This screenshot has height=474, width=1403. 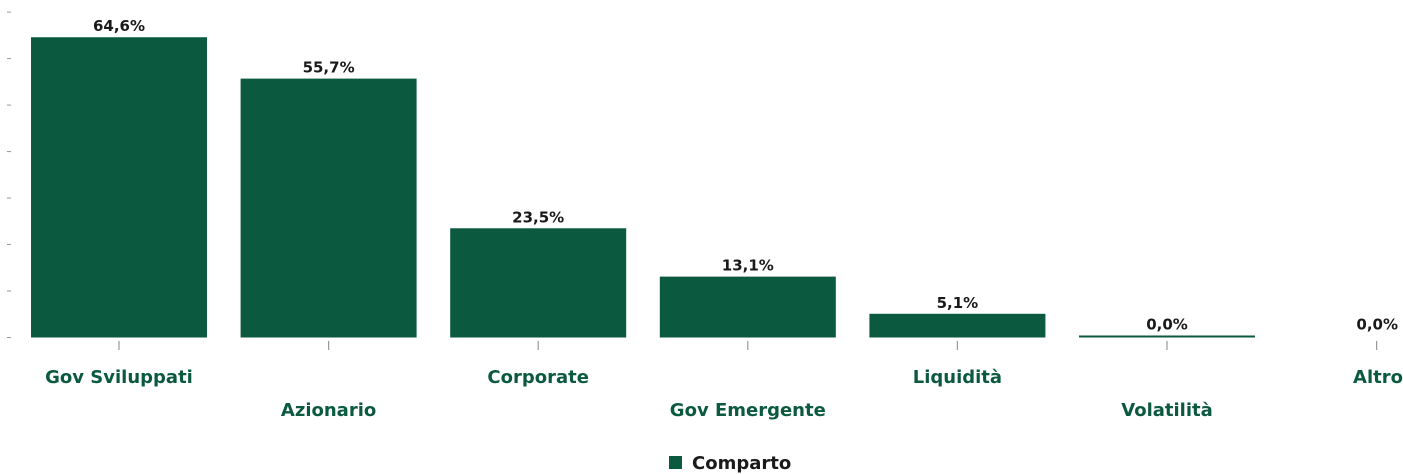 I want to click on x-axis-ticks, so click(x=748, y=345).